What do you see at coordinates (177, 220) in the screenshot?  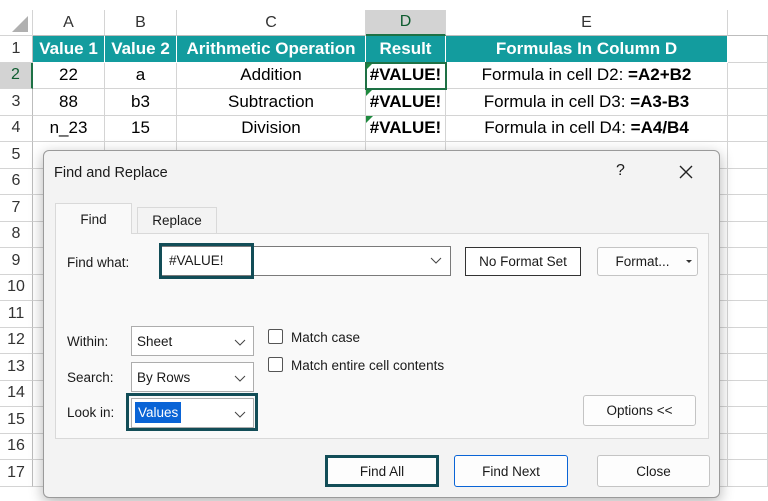 I see `tab-replace: Replace` at bounding box center [177, 220].